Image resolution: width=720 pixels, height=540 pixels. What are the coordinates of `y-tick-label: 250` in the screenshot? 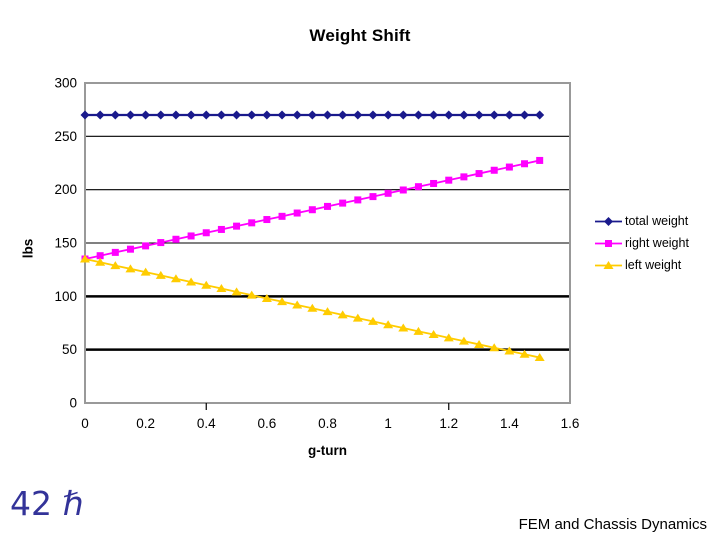 It's located at (65, 136).